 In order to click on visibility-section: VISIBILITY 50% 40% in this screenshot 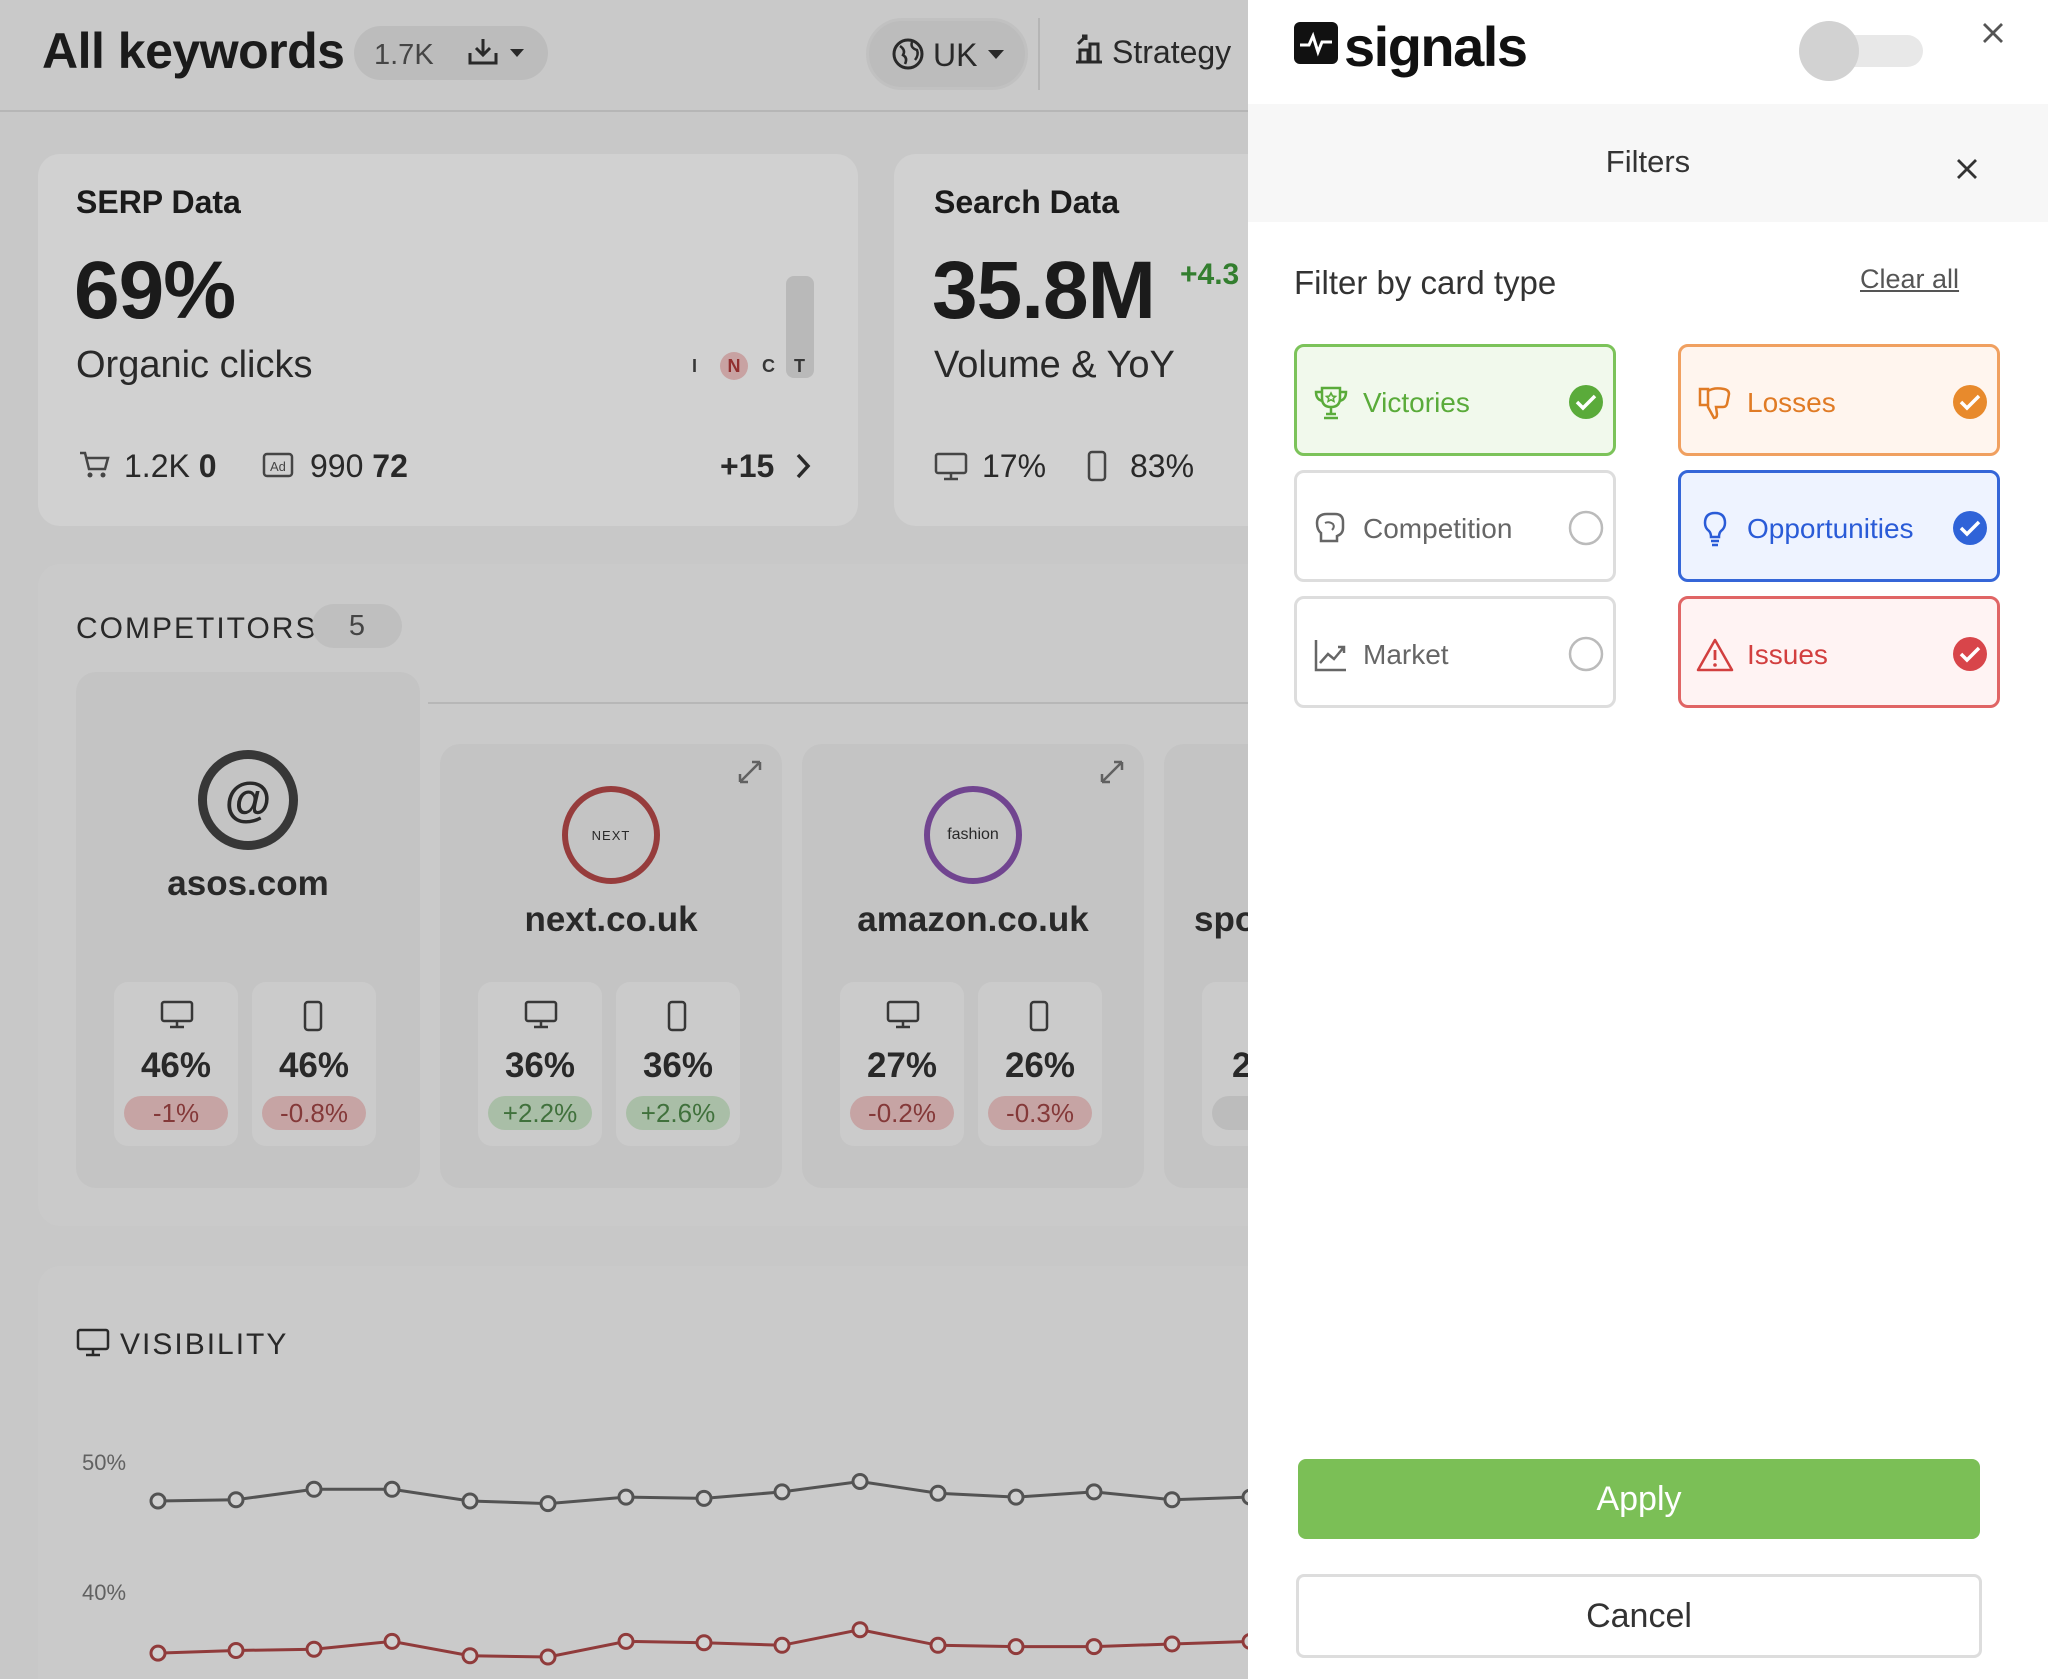, I will do `click(643, 1472)`.